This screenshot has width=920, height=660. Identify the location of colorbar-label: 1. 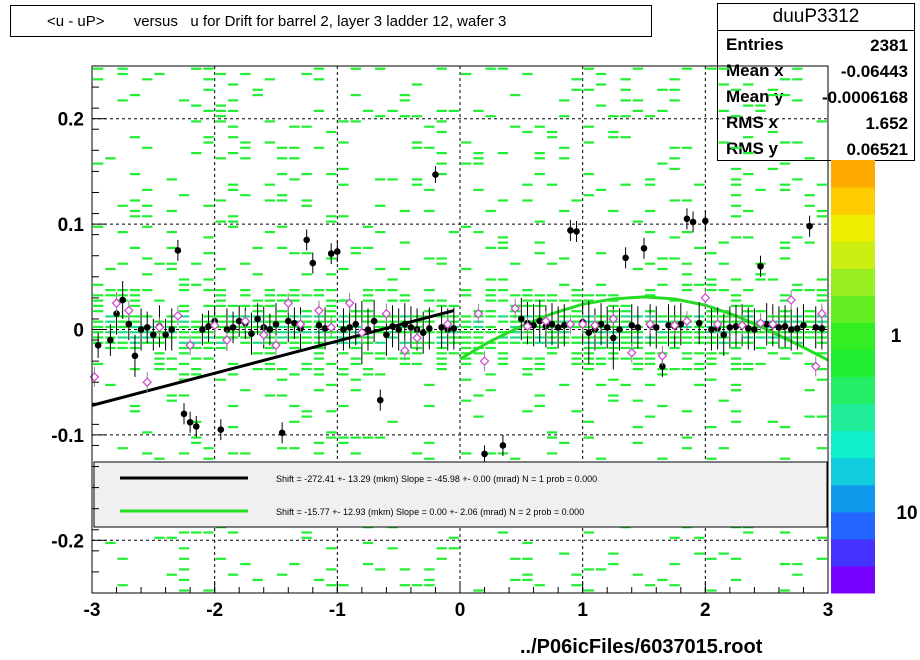
(896, 336).